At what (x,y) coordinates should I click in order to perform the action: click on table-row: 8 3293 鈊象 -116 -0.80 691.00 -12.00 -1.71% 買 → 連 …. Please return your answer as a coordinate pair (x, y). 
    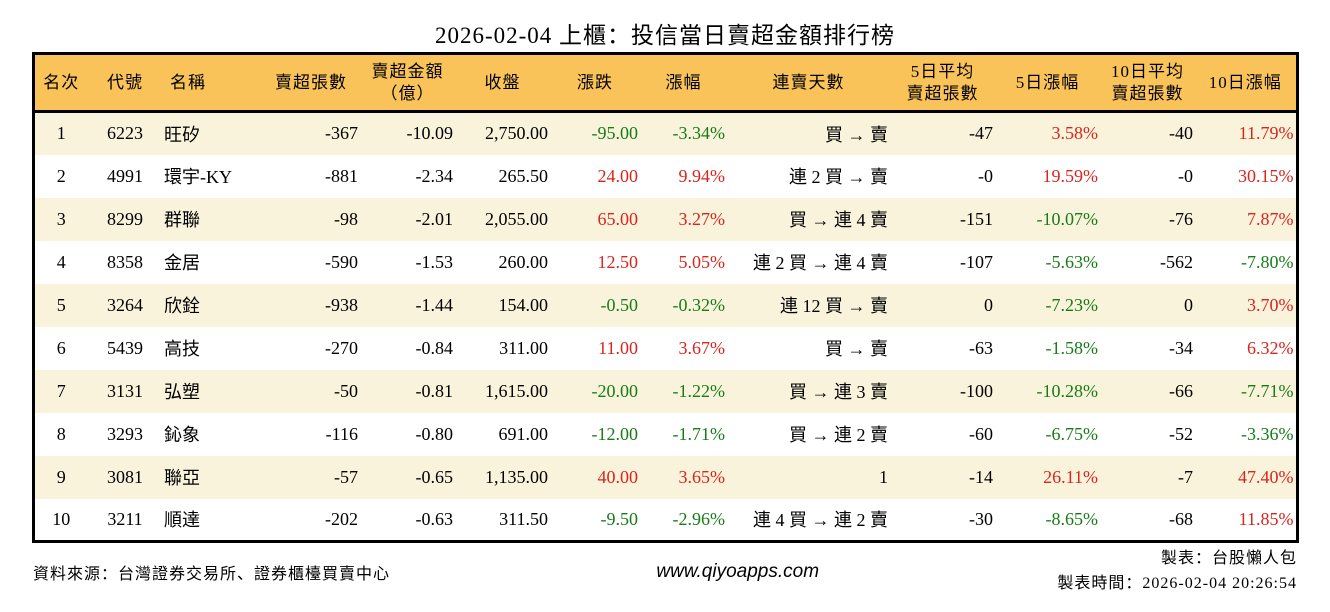
    Looking at the image, I should click on (665, 434).